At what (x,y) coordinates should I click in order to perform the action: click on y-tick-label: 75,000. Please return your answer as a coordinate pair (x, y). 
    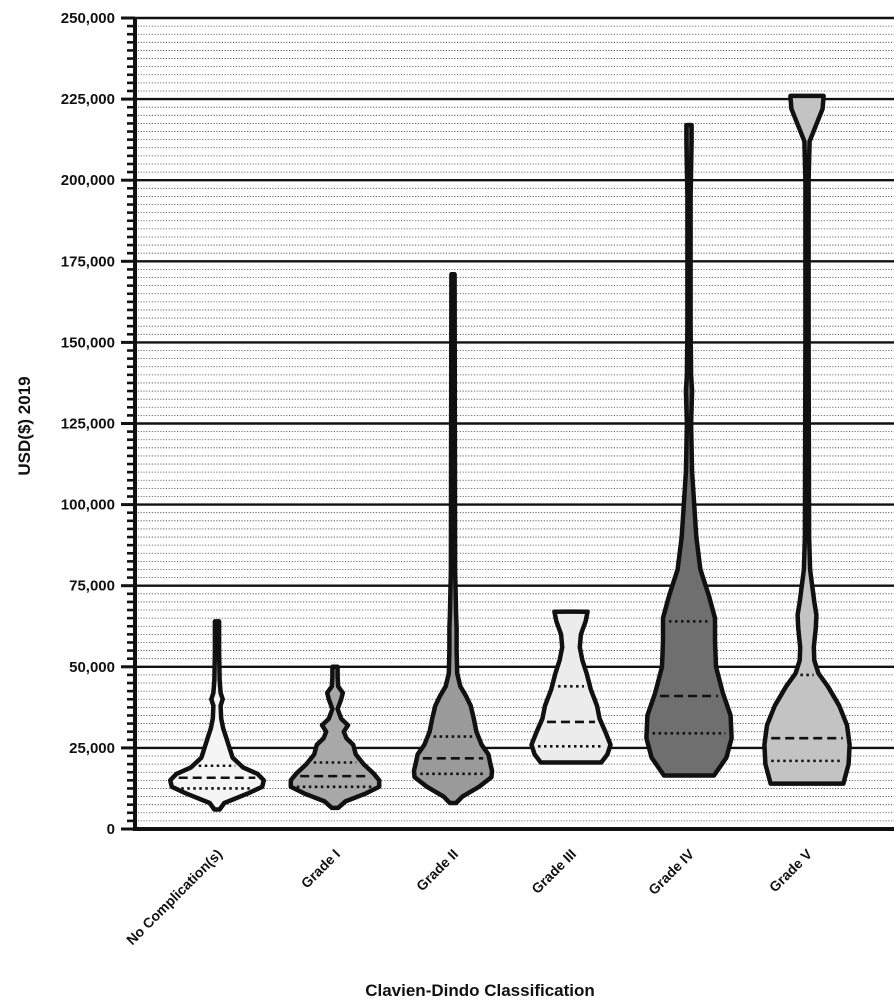
    Looking at the image, I should click on (92, 586).